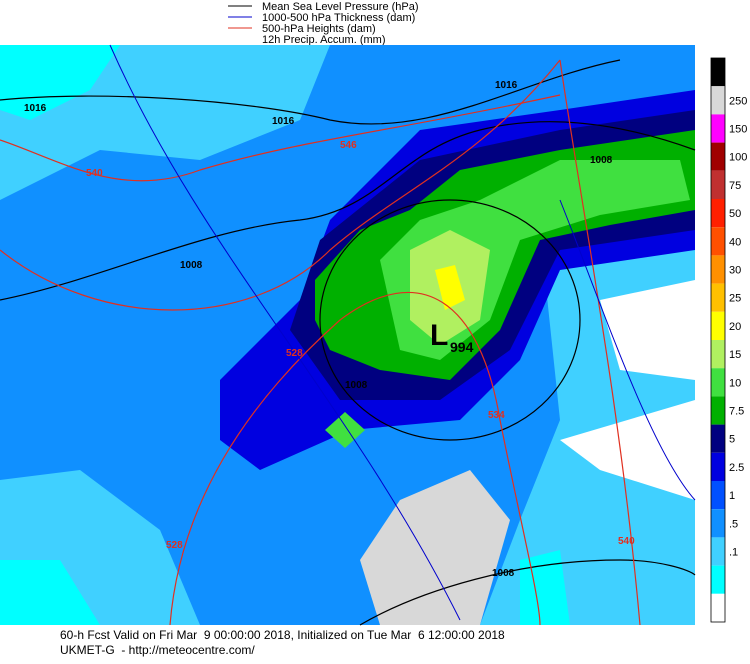 This screenshot has width=750, height=664. What do you see at coordinates (323, 40) in the screenshot?
I see `legend-label: 12h Precip. Accum. (mm)` at bounding box center [323, 40].